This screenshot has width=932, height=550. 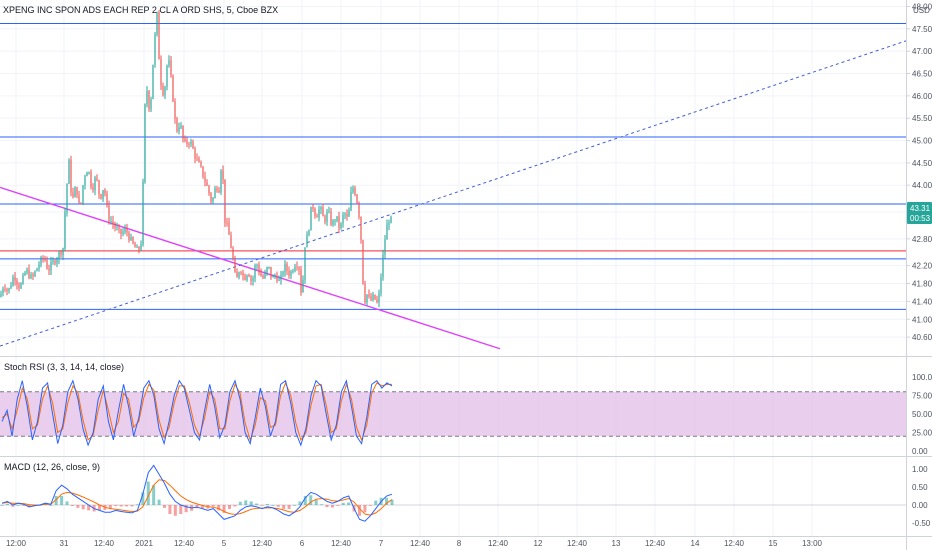 What do you see at coordinates (453, 497) in the screenshot?
I see `macd-pane` at bounding box center [453, 497].